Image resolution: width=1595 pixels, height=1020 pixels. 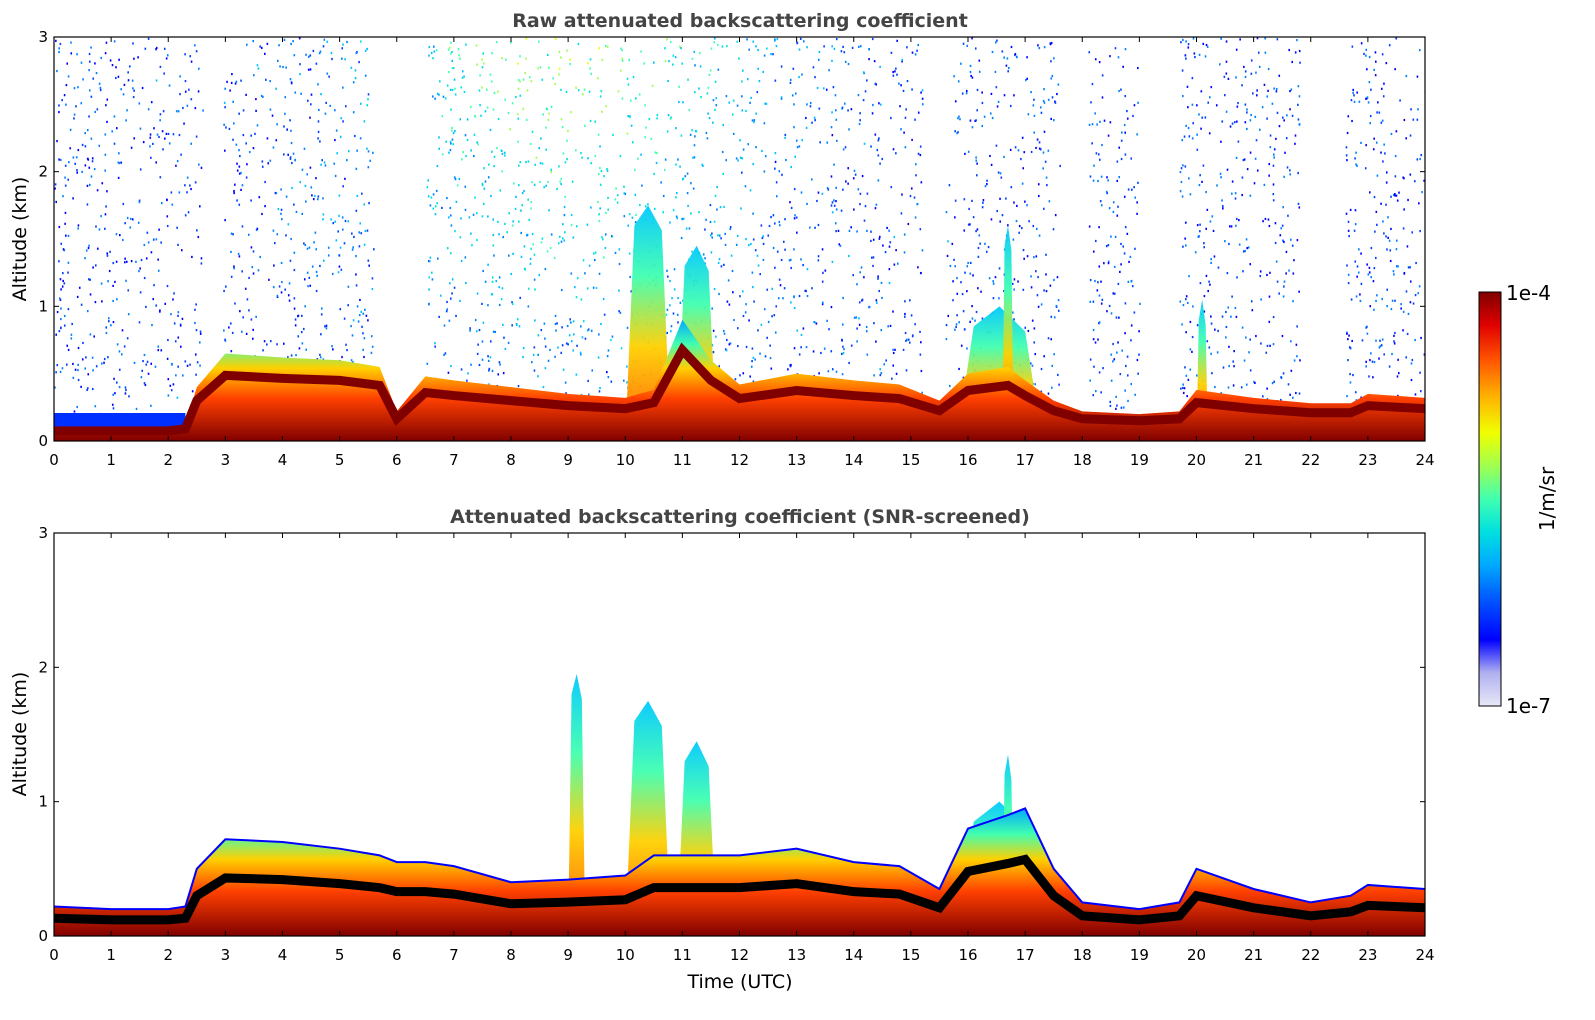 What do you see at coordinates (454, 460) in the screenshot?
I see `x-tick-label: 7` at bounding box center [454, 460].